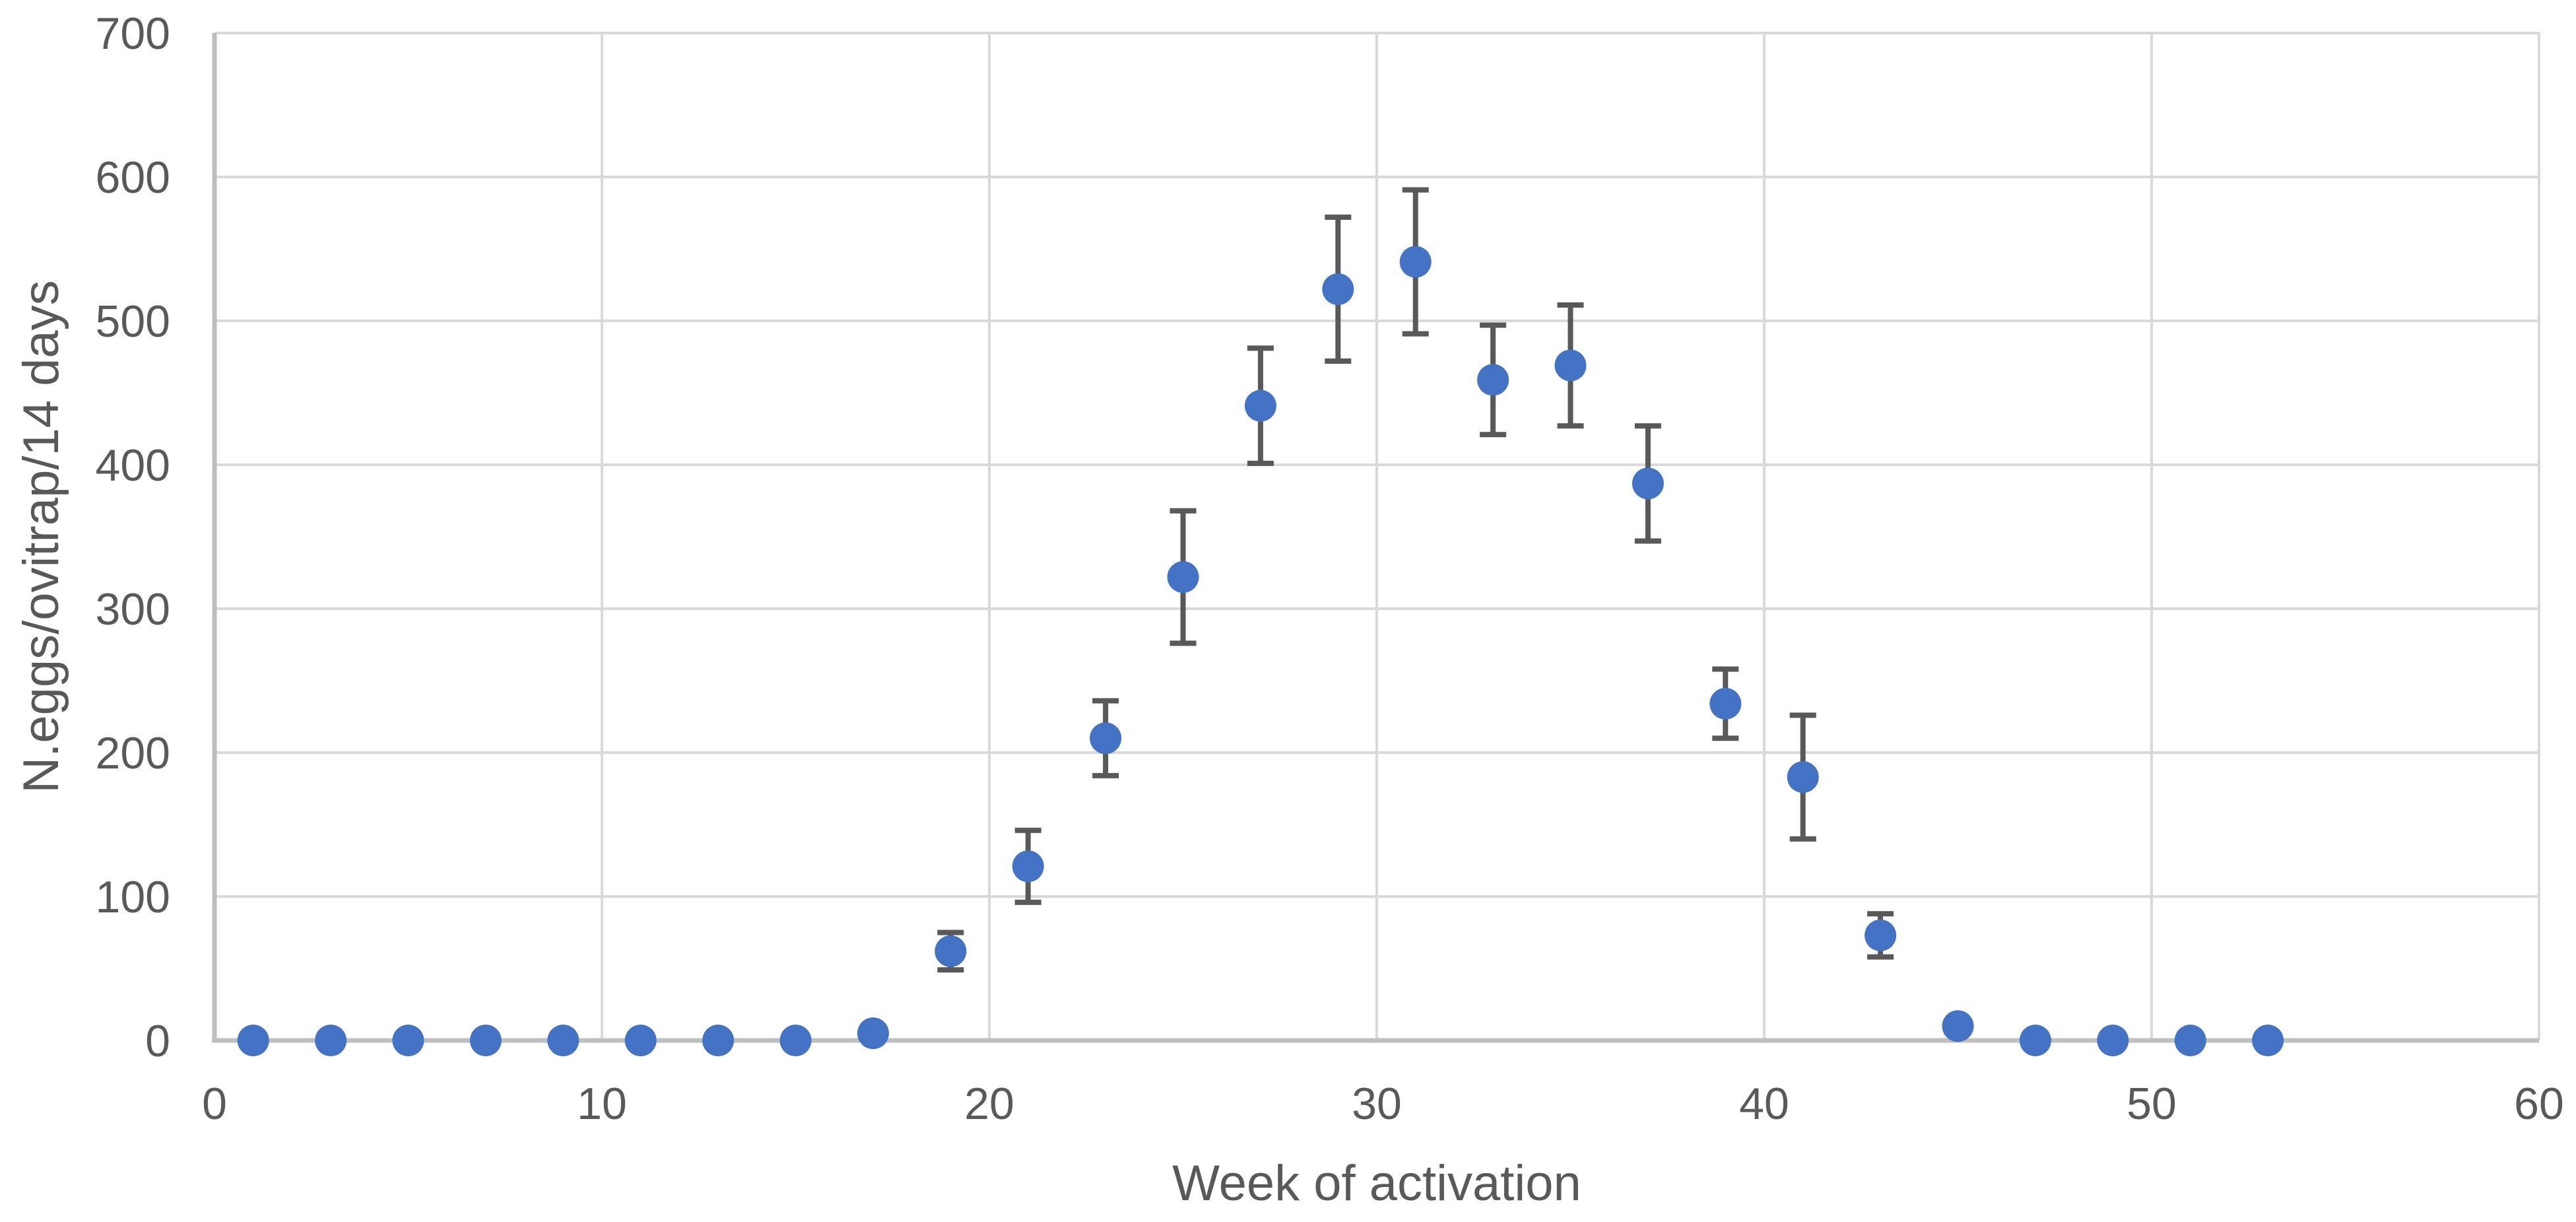 The image size is (2576, 1222). What do you see at coordinates (602, 1104) in the screenshot?
I see `x-tick-label: 10` at bounding box center [602, 1104].